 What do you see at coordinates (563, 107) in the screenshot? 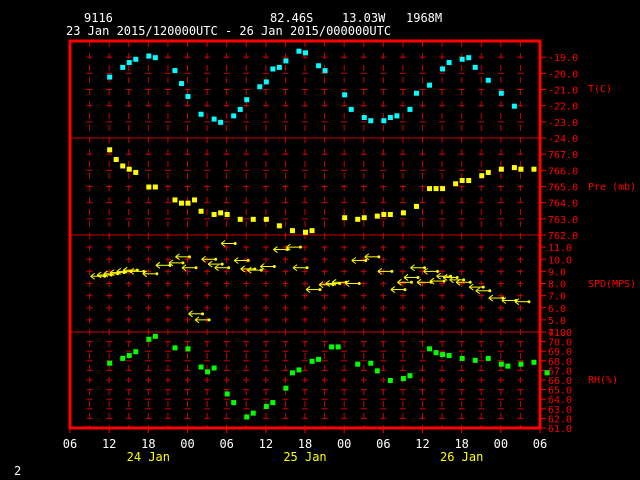
I see `temperature-ytick-label: -22.0` at bounding box center [563, 107].